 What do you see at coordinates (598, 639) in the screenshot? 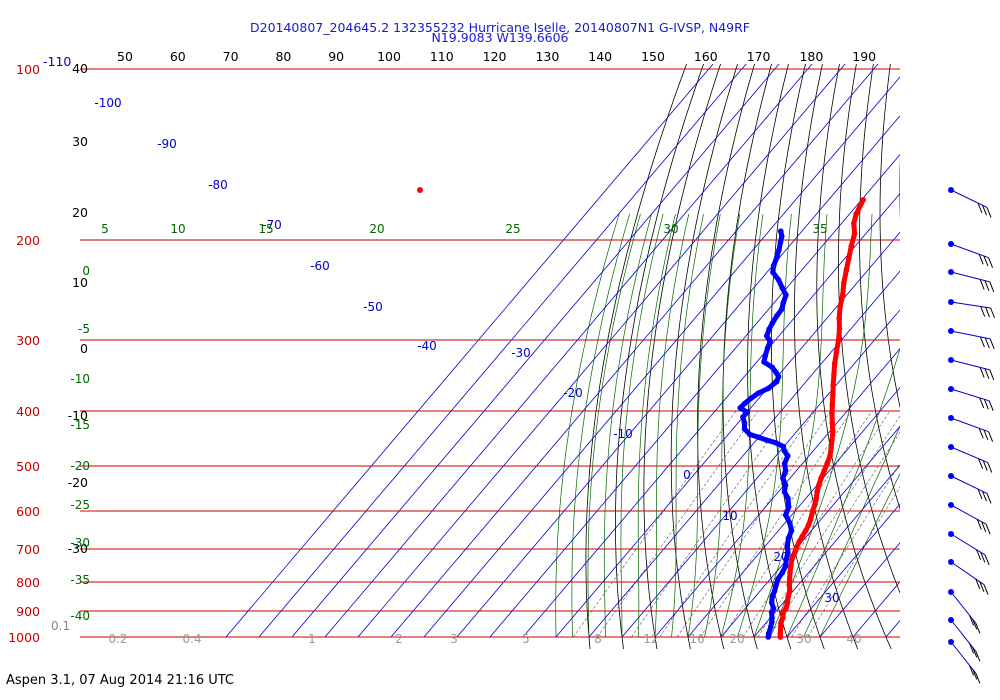
I see `mixing-ratio-label: 8` at bounding box center [598, 639].